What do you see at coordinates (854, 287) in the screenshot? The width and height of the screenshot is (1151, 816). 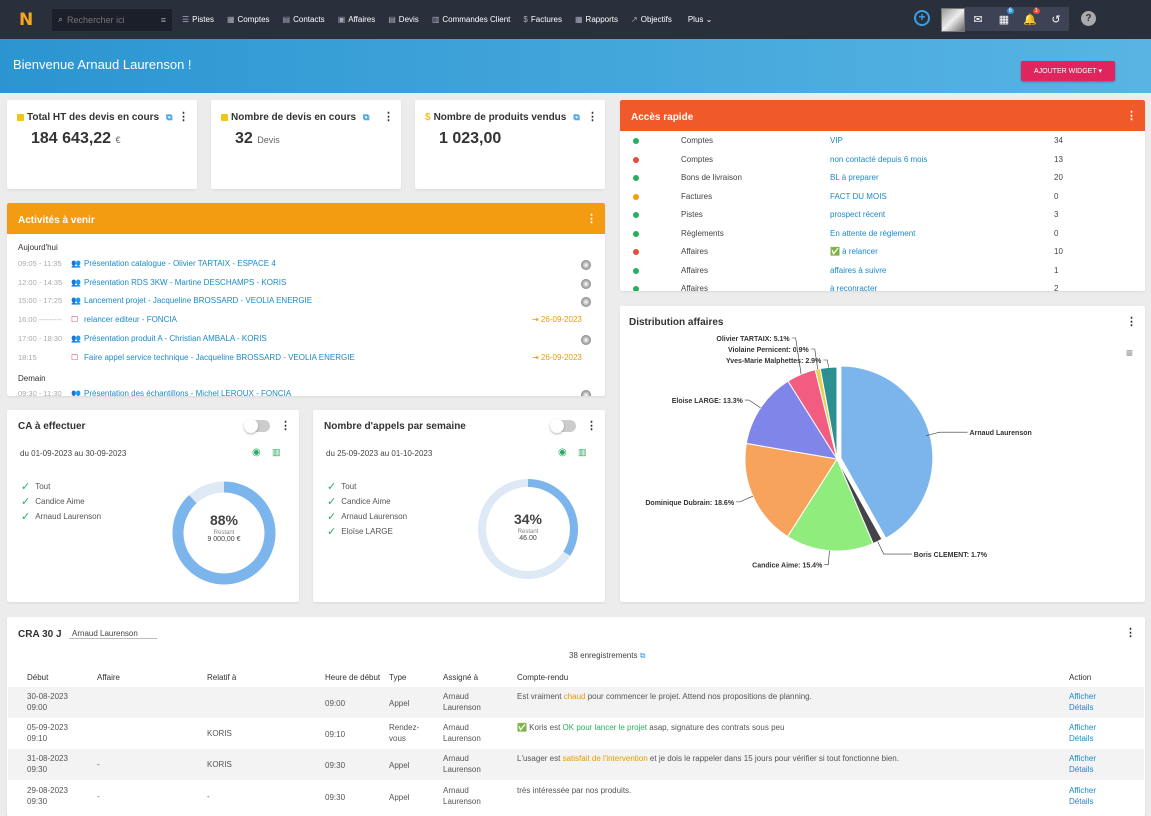 I see `filter-link: à reconracter` at bounding box center [854, 287].